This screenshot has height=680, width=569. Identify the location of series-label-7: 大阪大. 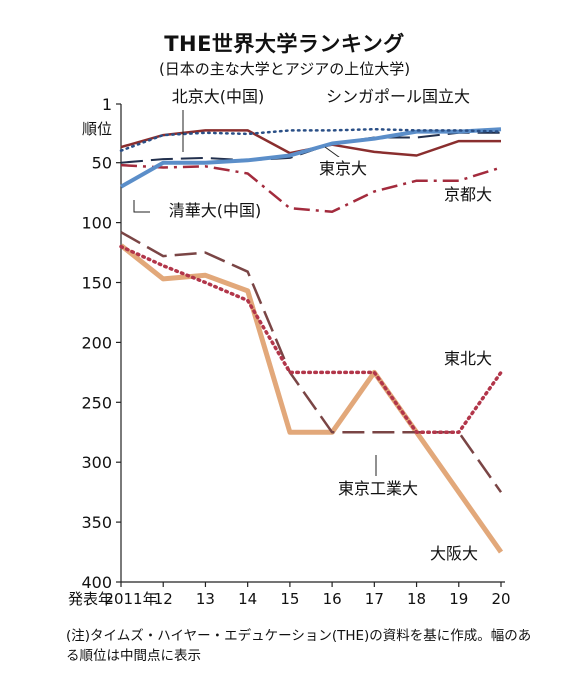
(454, 553).